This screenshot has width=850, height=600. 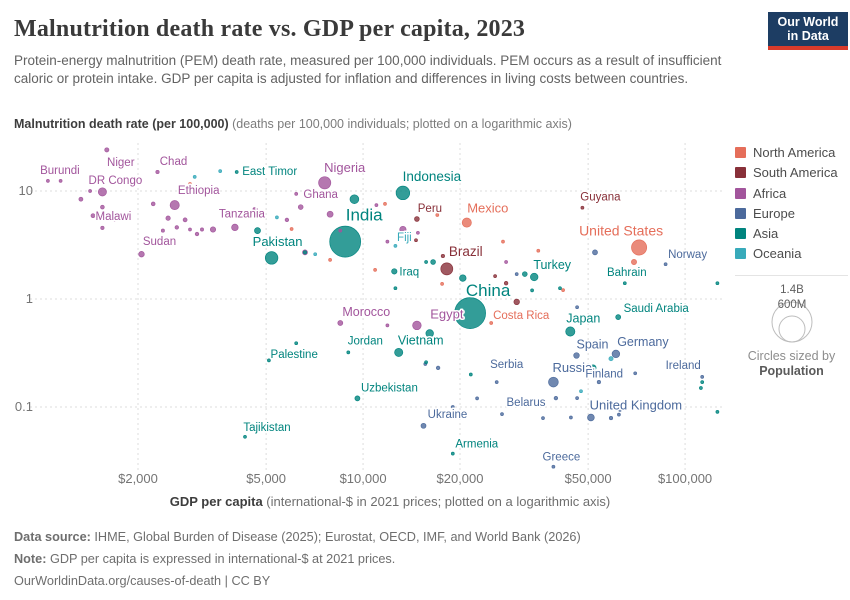 I want to click on legend-item-north-america: North America, so click(x=791, y=152).